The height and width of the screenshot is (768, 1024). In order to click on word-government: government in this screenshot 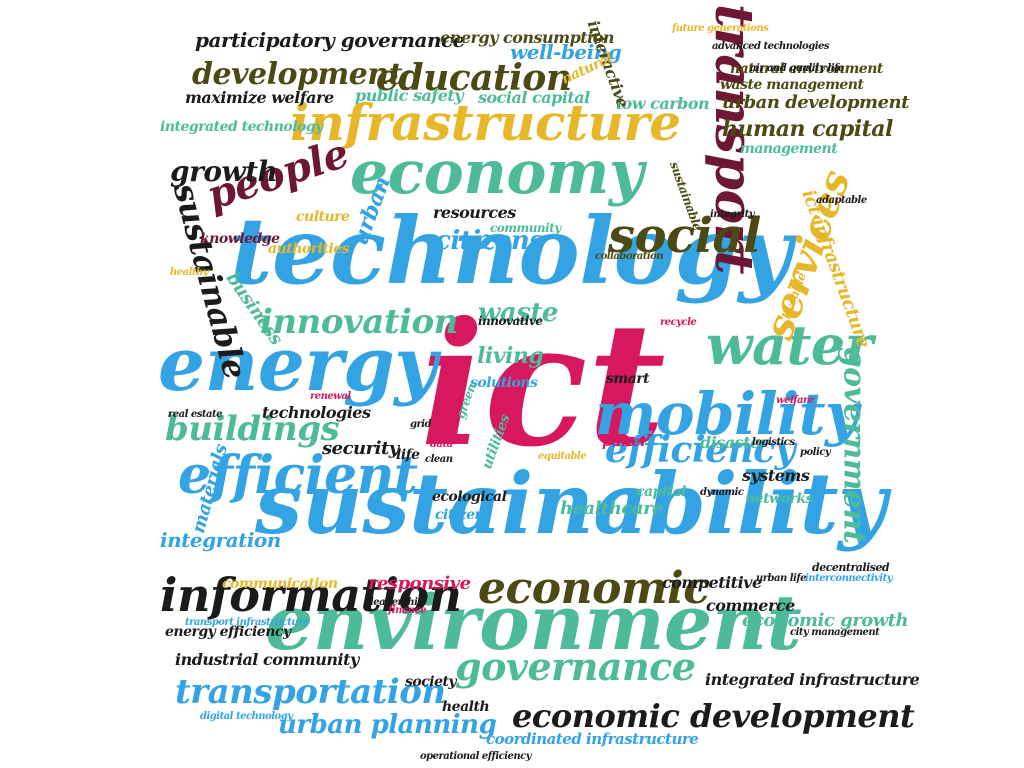, I will do `click(854, 445)`.